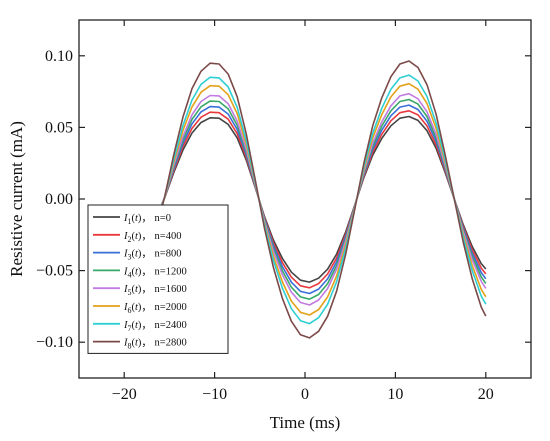 The width and height of the screenshot is (550, 441). Describe the element at coordinates (155, 290) in the screenshot. I see `legend-label-5: I5(t)， n=1600` at that location.